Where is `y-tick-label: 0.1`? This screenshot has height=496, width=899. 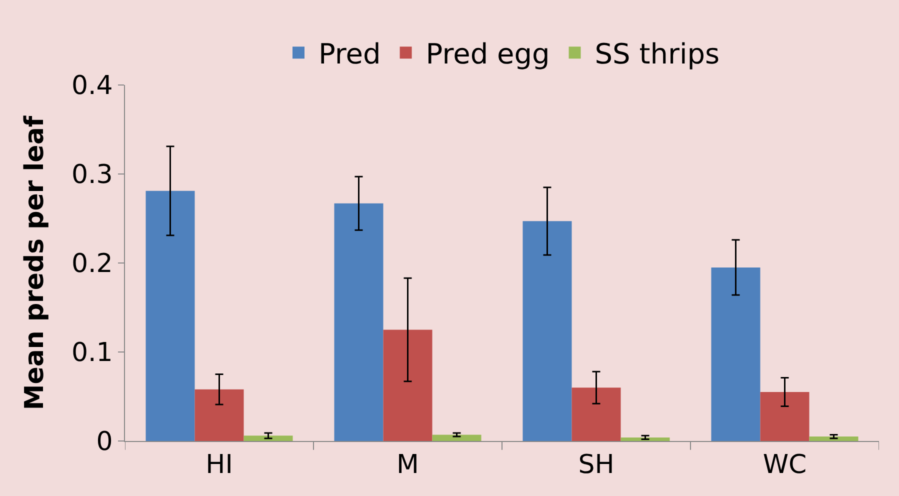
y-tick-label: 0.1 is located at coordinates (92, 353).